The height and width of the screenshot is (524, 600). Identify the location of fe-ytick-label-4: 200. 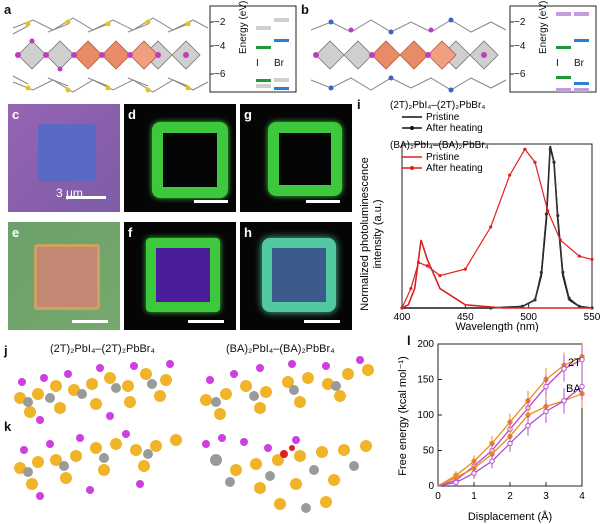
(425, 344).